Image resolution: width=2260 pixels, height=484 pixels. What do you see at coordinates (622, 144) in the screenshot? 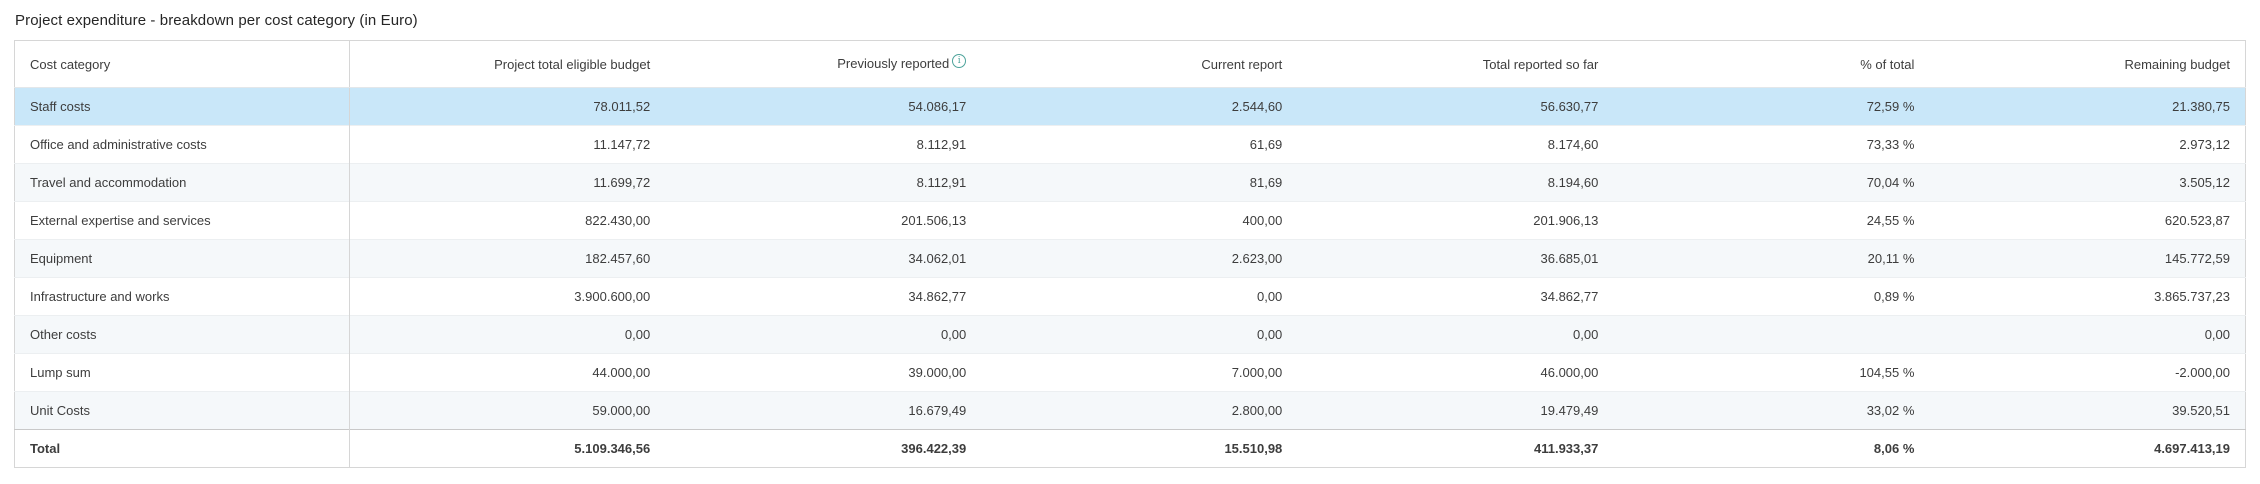
I see `cell-eligible-budget: 11.147,72` at bounding box center [622, 144].